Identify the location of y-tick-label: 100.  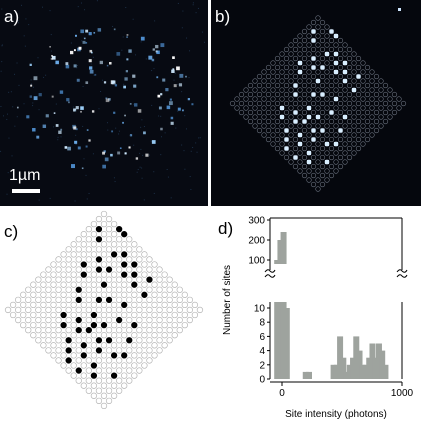
(256, 261).